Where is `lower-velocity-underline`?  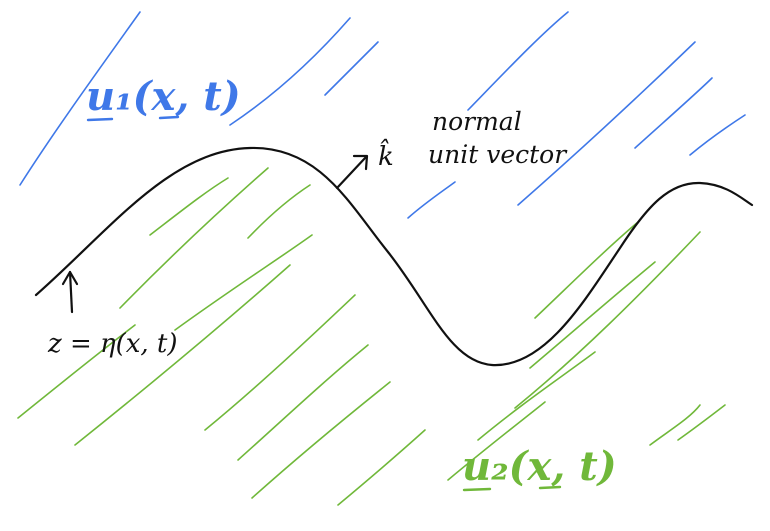
lower-velocity-underline is located at coordinates (477, 489).